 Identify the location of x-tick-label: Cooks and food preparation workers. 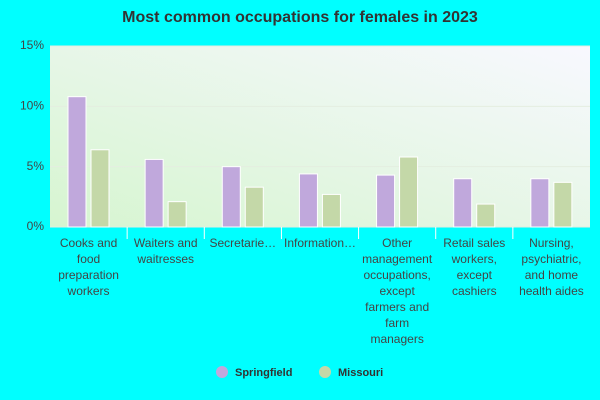
(88, 267).